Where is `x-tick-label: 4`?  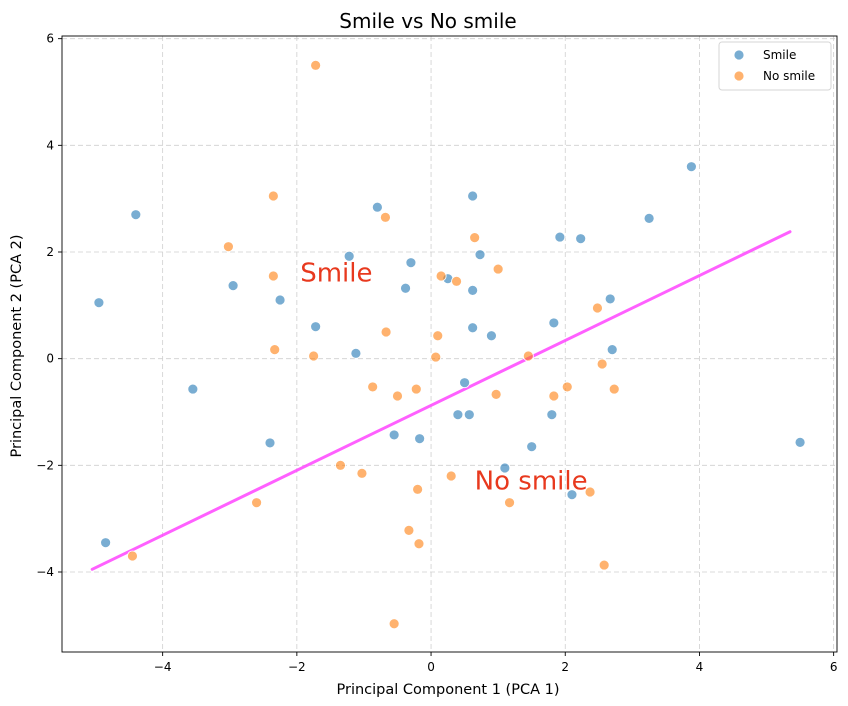
x-tick-label: 4 is located at coordinates (700, 667).